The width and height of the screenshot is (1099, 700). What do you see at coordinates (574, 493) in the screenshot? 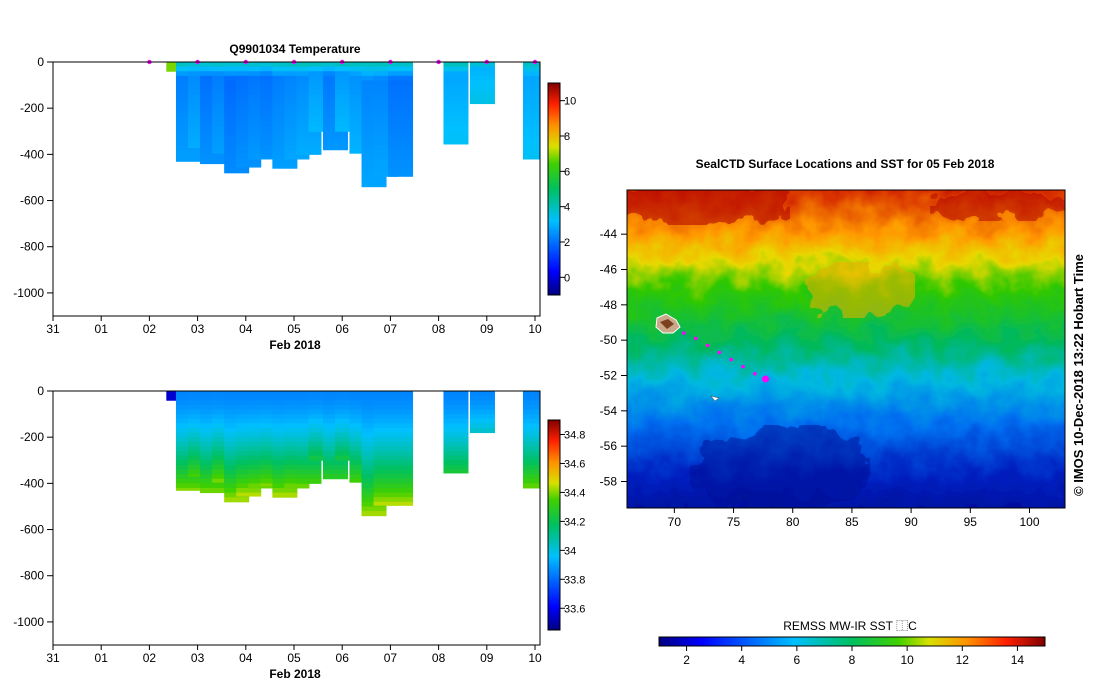
I see `colorbar-tick-label: 34.4` at bounding box center [574, 493].